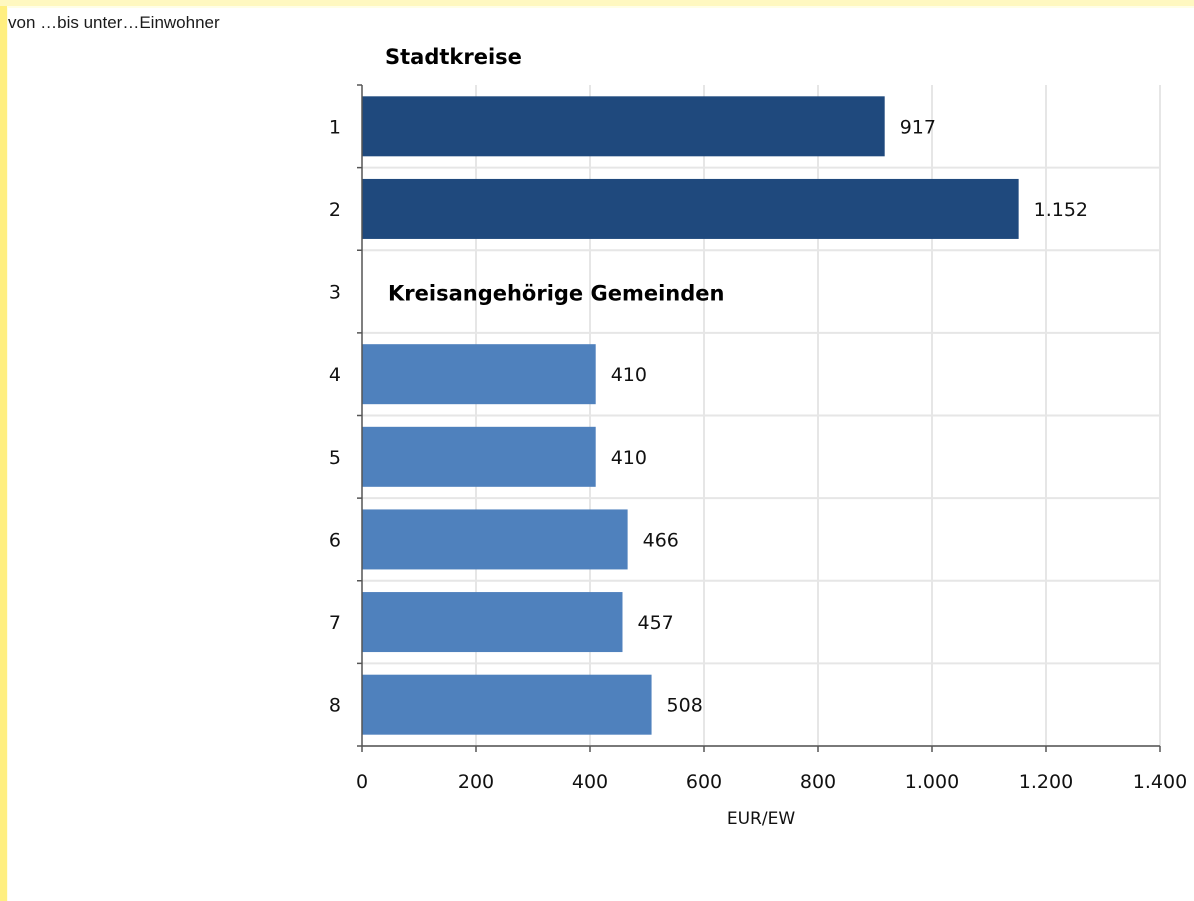 The width and height of the screenshot is (1194, 901). I want to click on group-heading: Kreisangehörige Gemeinden, so click(556, 294).